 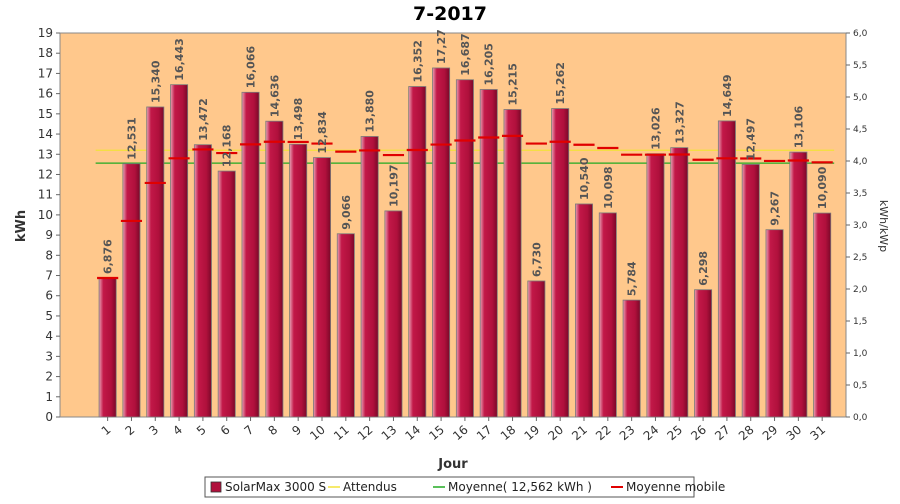 I want to click on legend-swatch, so click(x=216, y=487).